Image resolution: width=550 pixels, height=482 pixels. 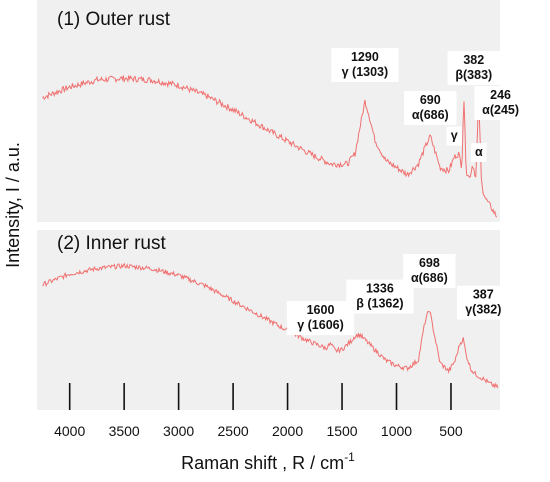 What do you see at coordinates (111, 243) in the screenshot?
I see `series-title-2: (2) Inner rust` at bounding box center [111, 243].